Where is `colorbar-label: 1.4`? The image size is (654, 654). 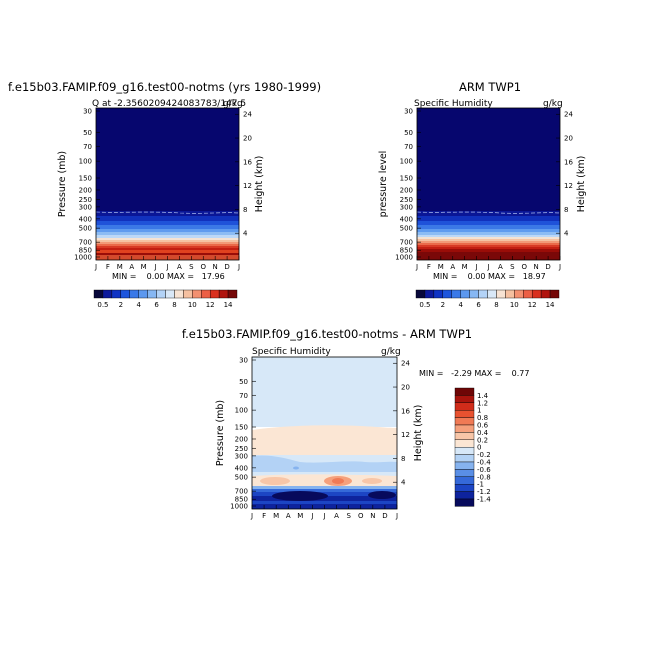
colorbar-label: 1.4 is located at coordinates (483, 396).